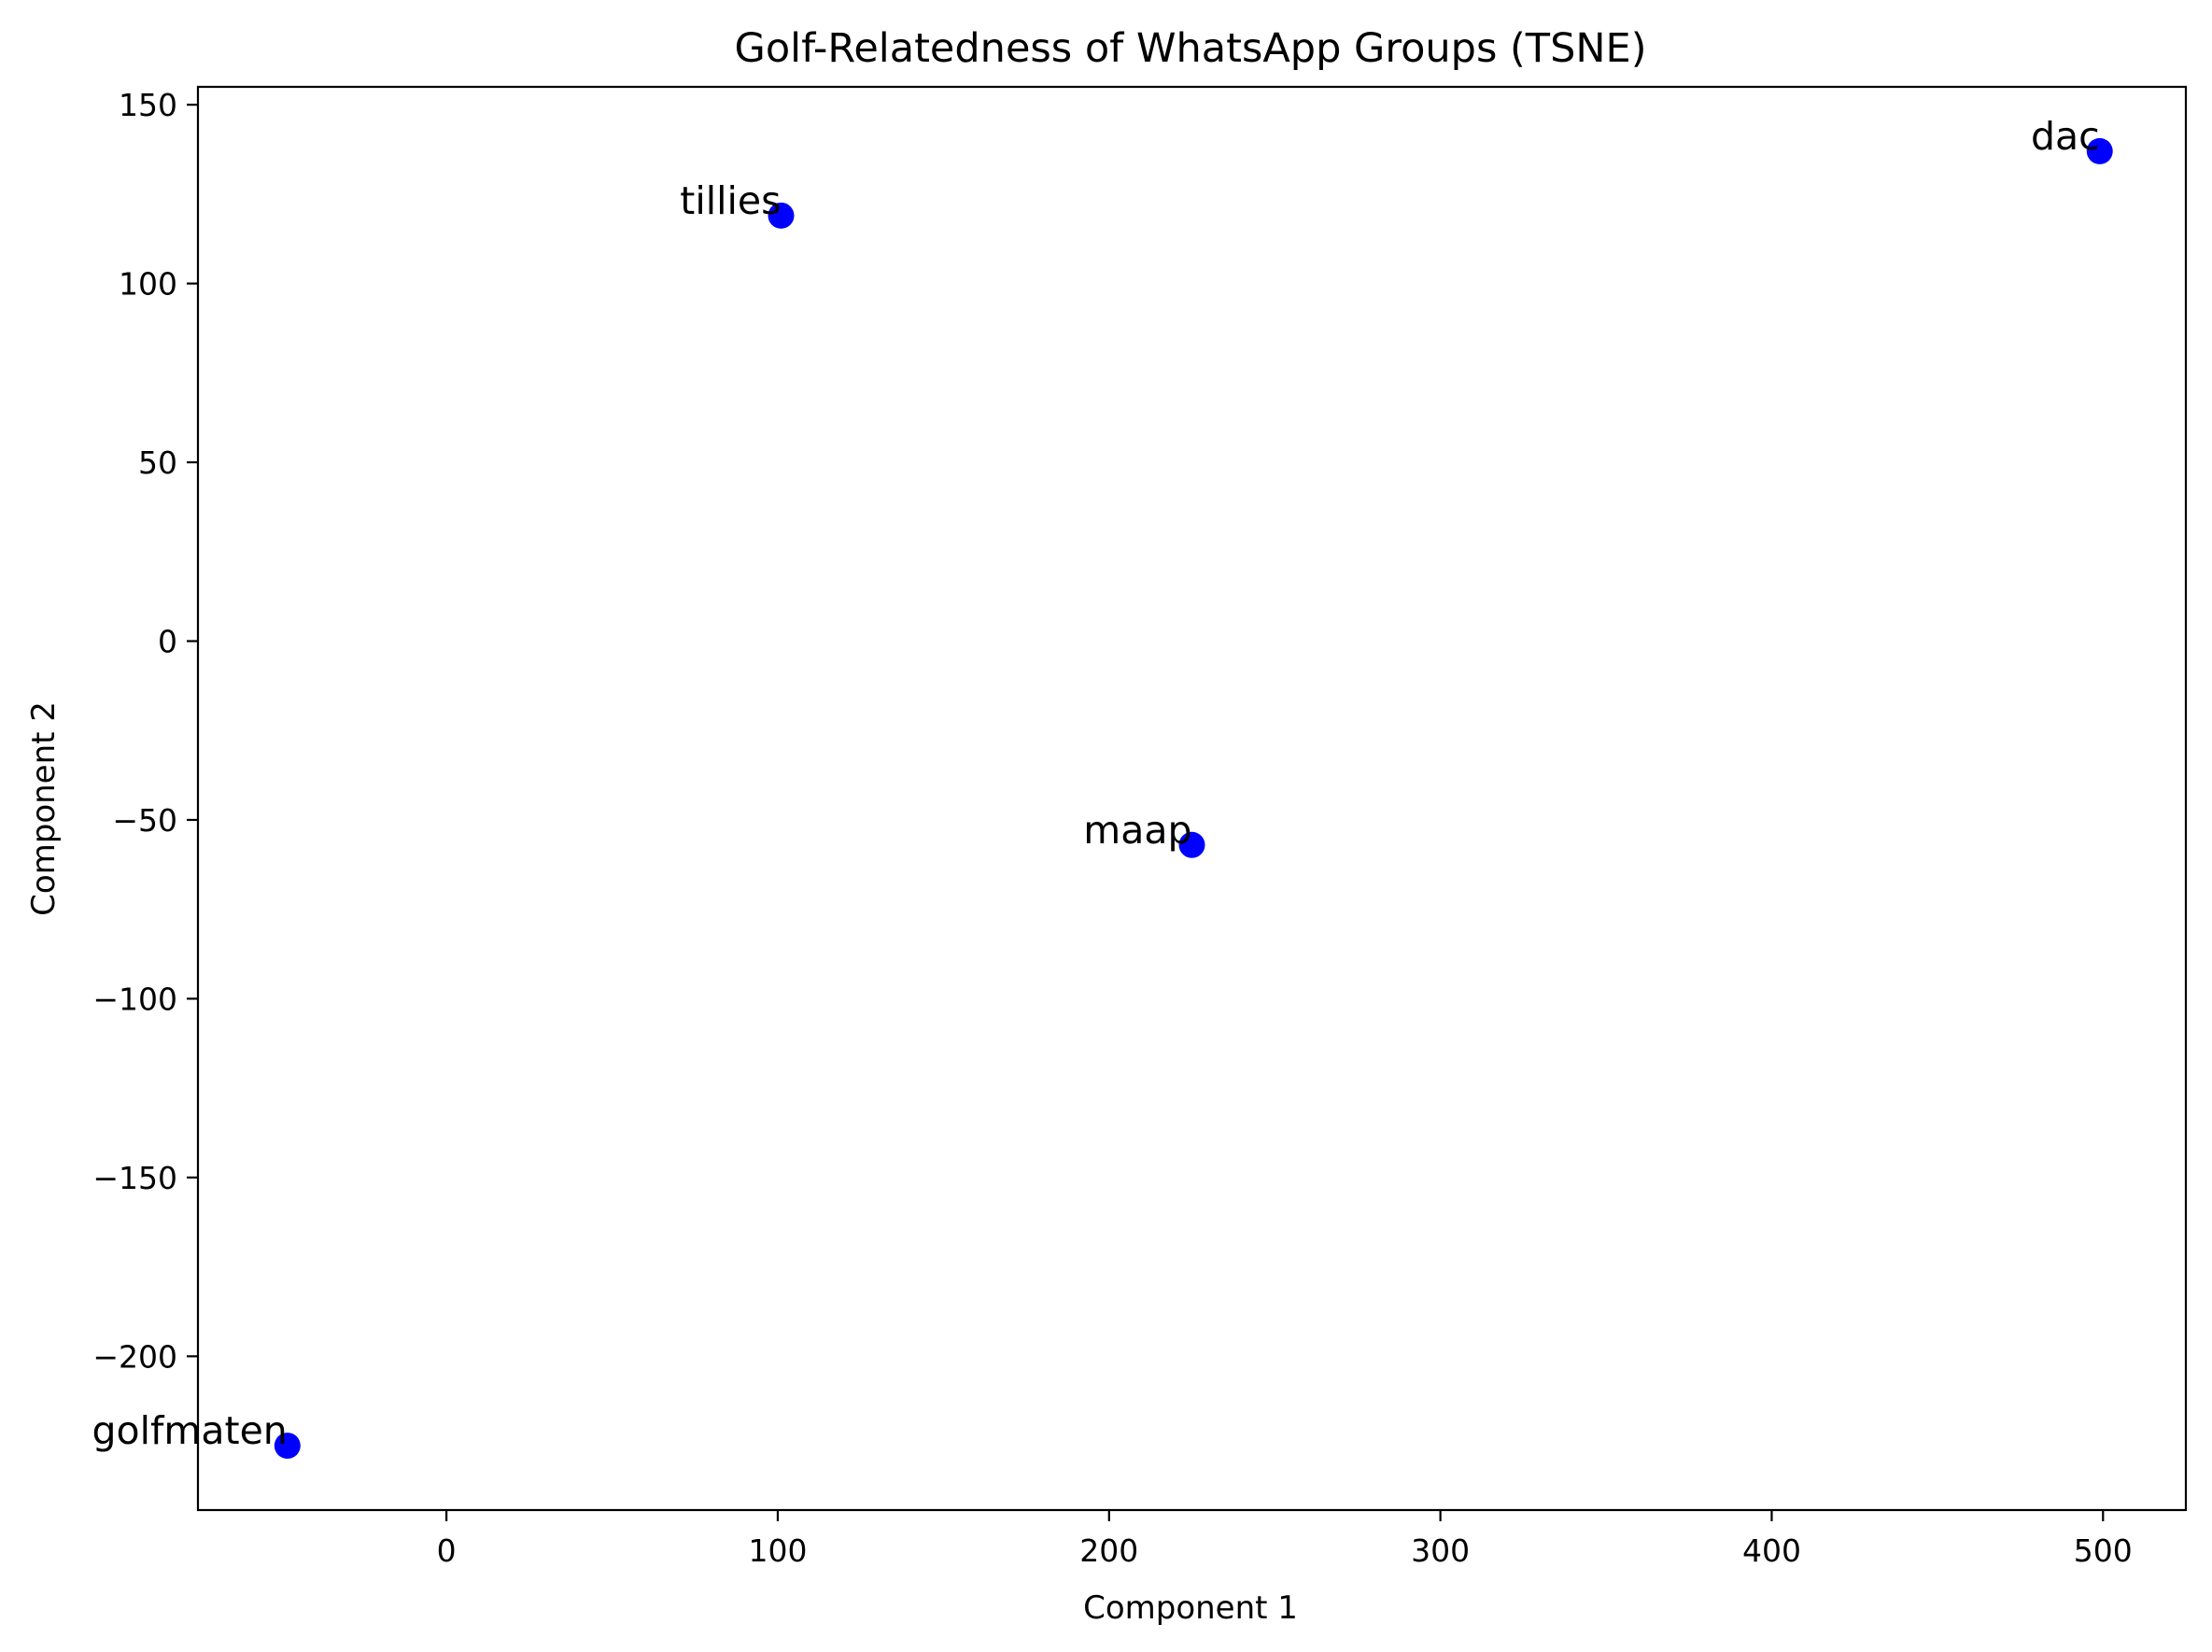 The width and height of the screenshot is (2212, 1652). I want to click on x-tick-label: 300, so click(1440, 1550).